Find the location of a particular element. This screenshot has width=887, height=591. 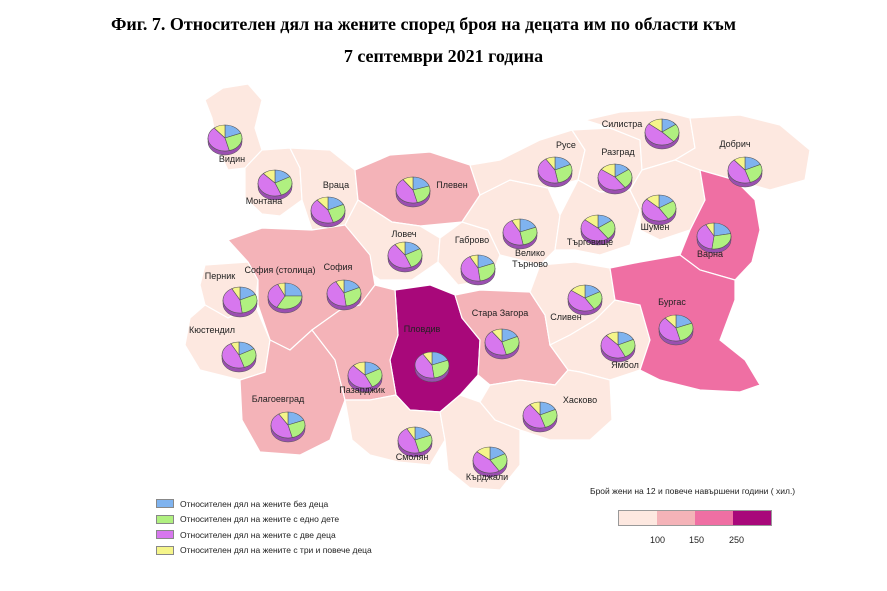

region-label: Ямбол is located at coordinates (625, 365).